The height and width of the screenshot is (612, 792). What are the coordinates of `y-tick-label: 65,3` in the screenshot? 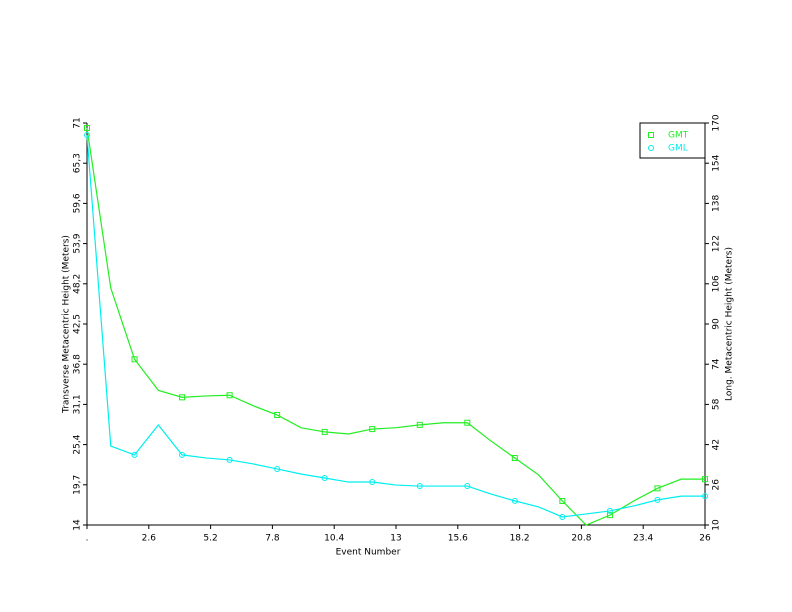 It's located at (78, 163).